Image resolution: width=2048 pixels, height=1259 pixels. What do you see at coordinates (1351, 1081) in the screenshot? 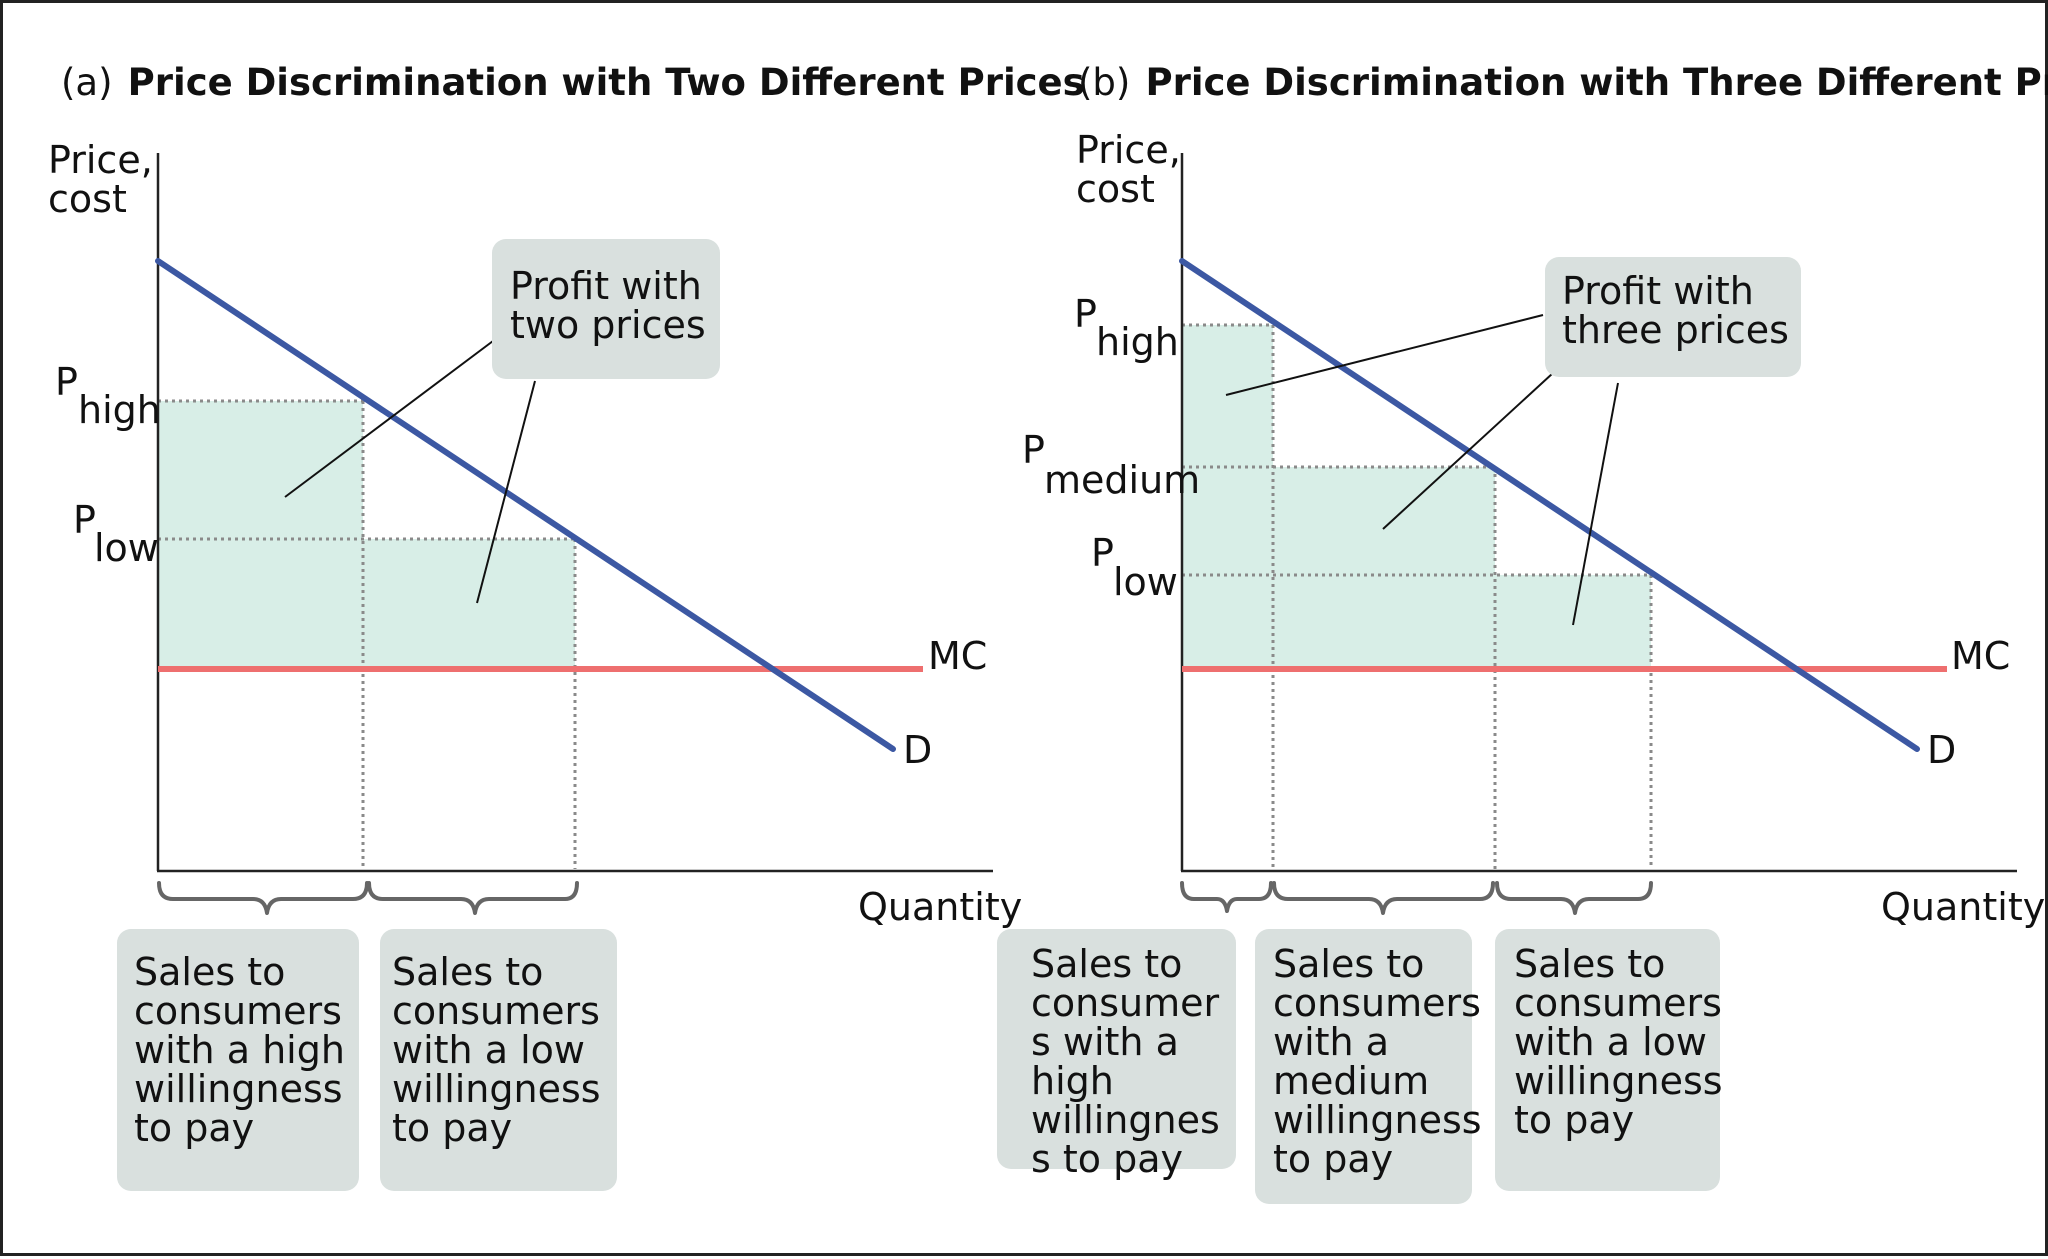
I see `panel-b-sales-medium-line4: medium` at bounding box center [1351, 1081].